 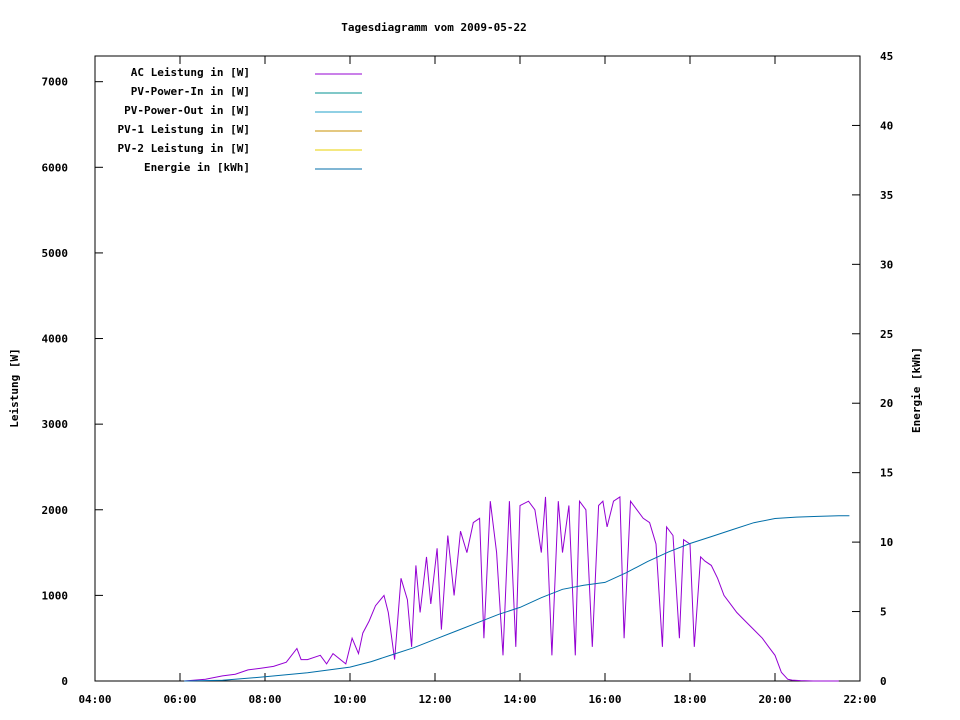 What do you see at coordinates (197, 167) in the screenshot?
I see `legend-label: Energie in [kWh]` at bounding box center [197, 167].